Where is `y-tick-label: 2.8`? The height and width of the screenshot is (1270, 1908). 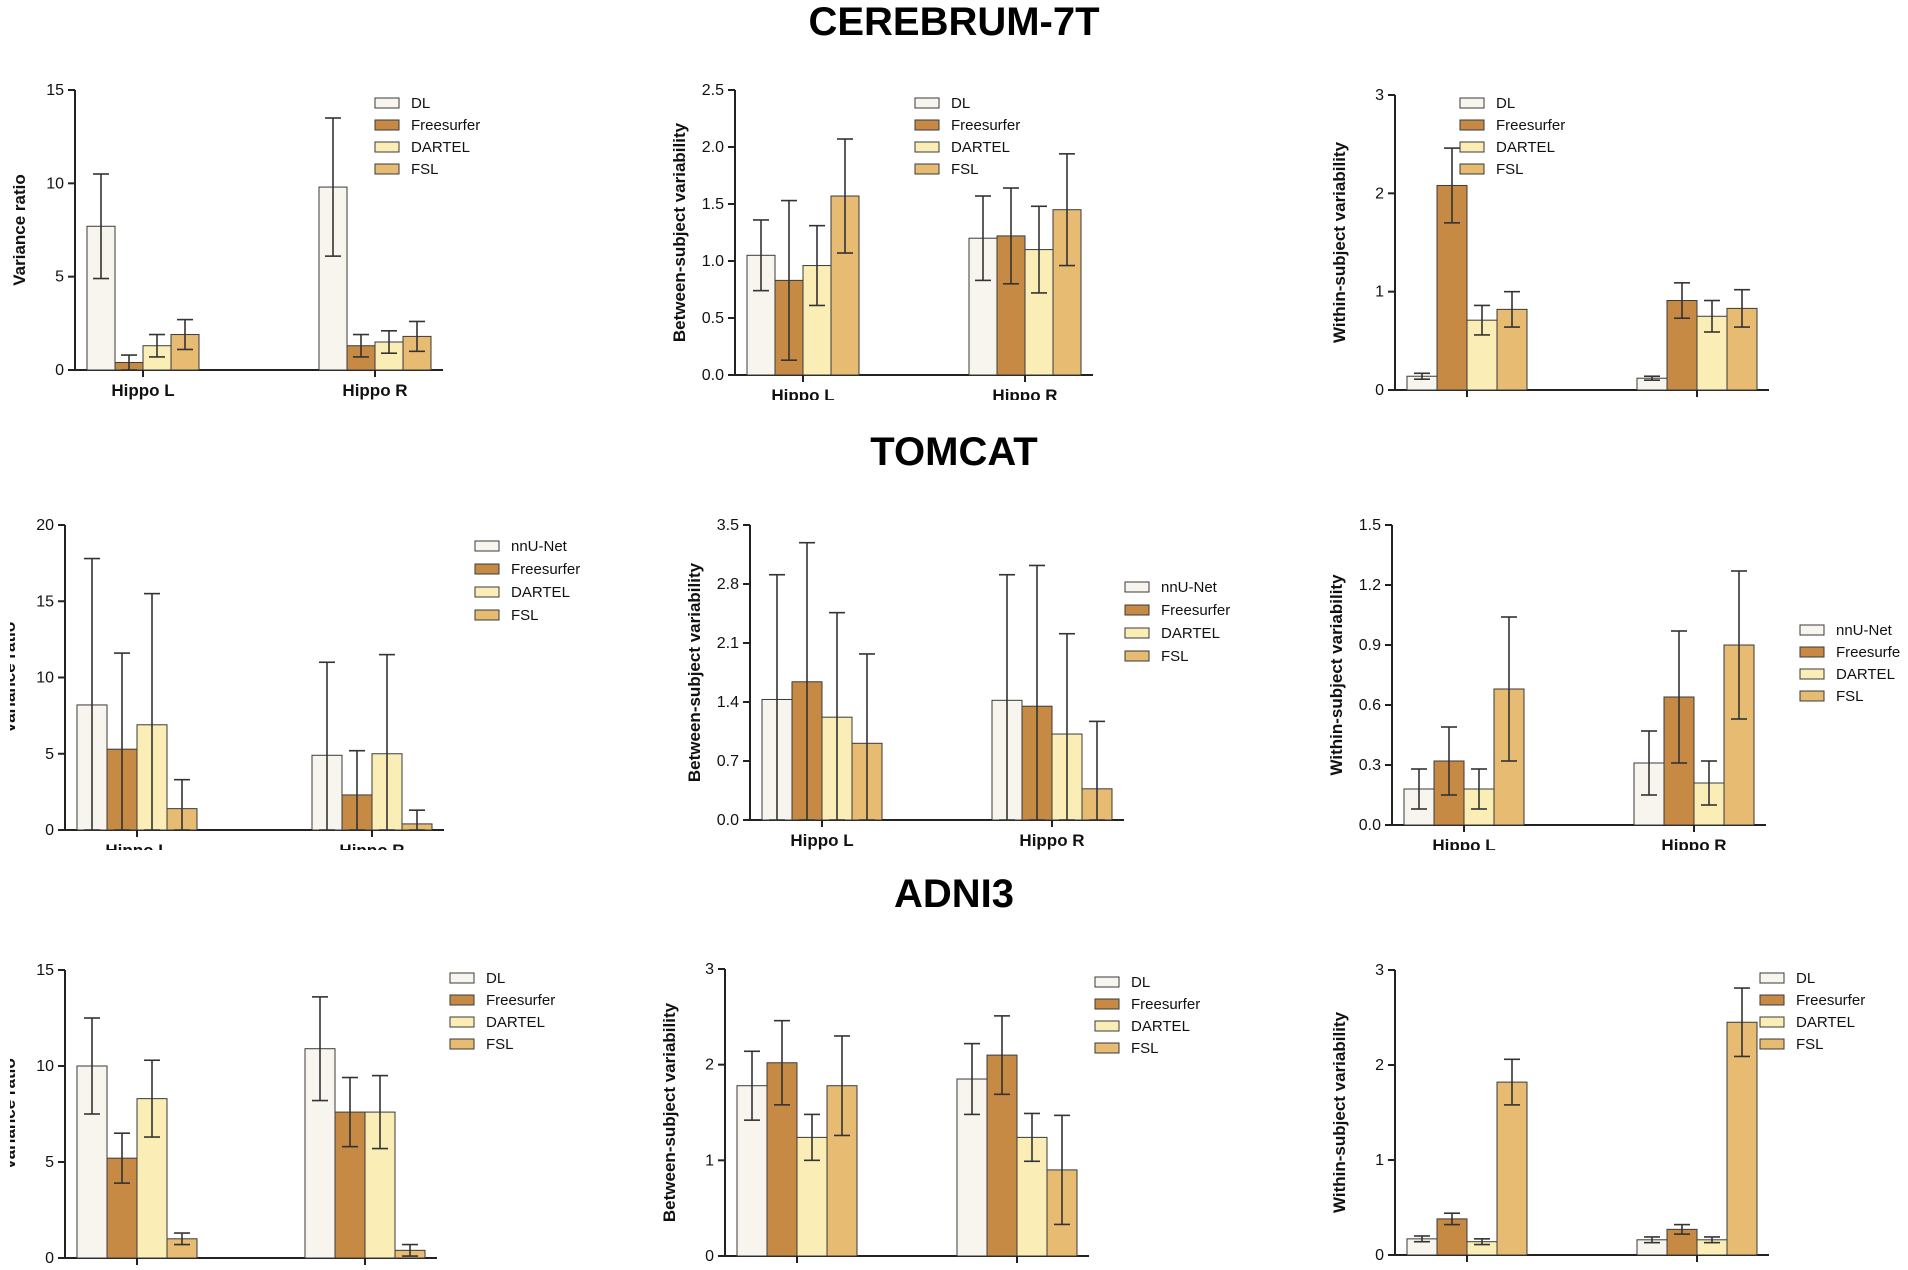 y-tick-label: 2.8 is located at coordinates (728, 584).